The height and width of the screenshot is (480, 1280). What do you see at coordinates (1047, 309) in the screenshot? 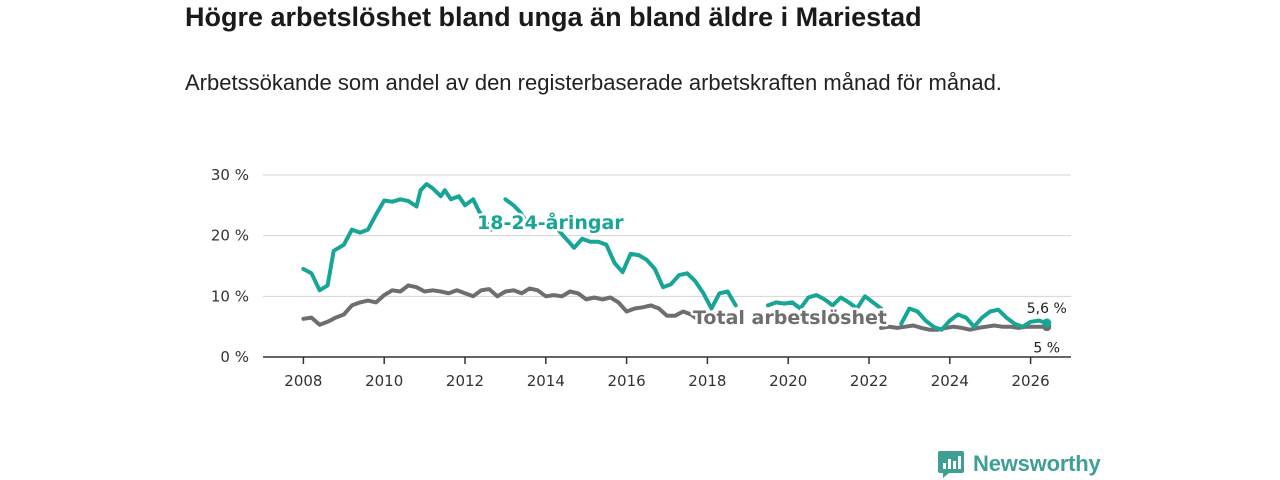
I see `end-label-youth: 5,6 %` at bounding box center [1047, 309].